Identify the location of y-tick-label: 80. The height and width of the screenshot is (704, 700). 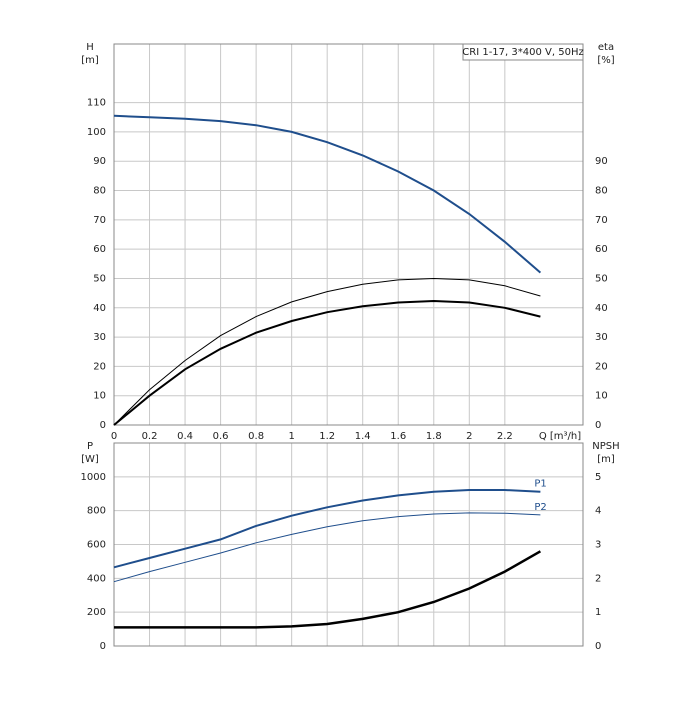
(99, 191).